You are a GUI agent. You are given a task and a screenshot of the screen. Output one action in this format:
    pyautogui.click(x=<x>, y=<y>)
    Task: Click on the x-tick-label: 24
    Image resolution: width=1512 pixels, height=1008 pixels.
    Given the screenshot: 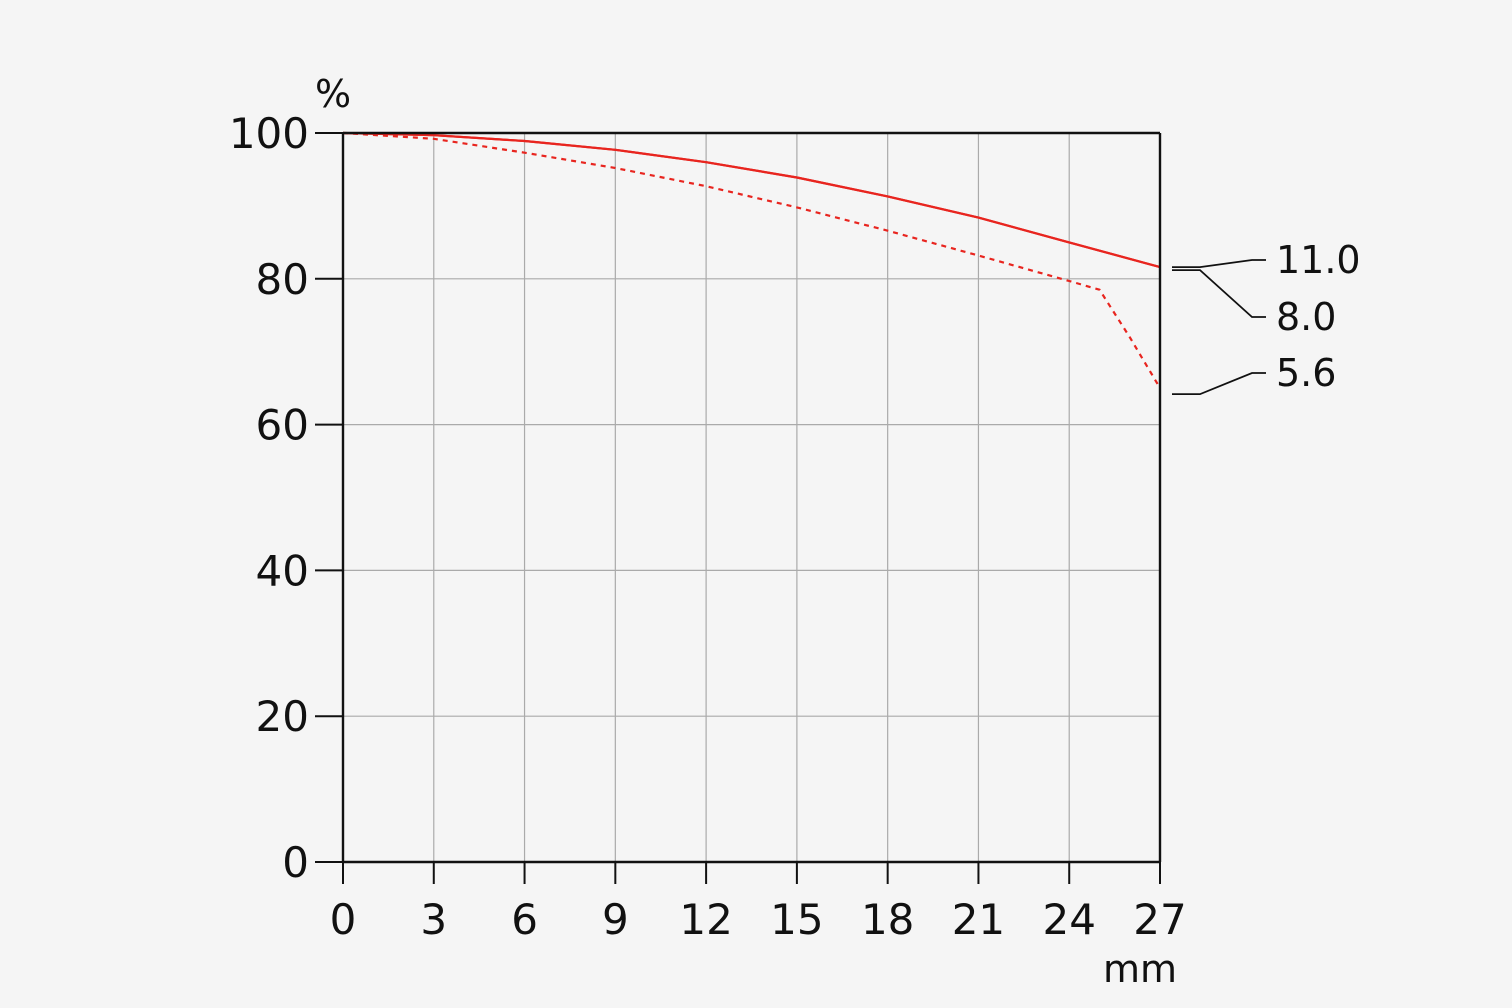 What is the action you would take?
    pyautogui.click(x=1068, y=919)
    